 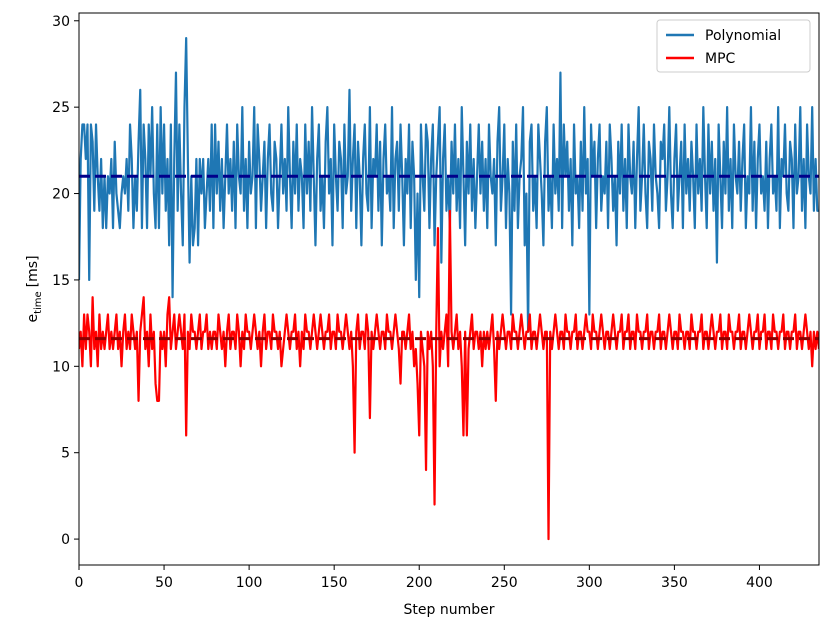 I want to click on x-tick-label: 0, so click(x=79, y=583).